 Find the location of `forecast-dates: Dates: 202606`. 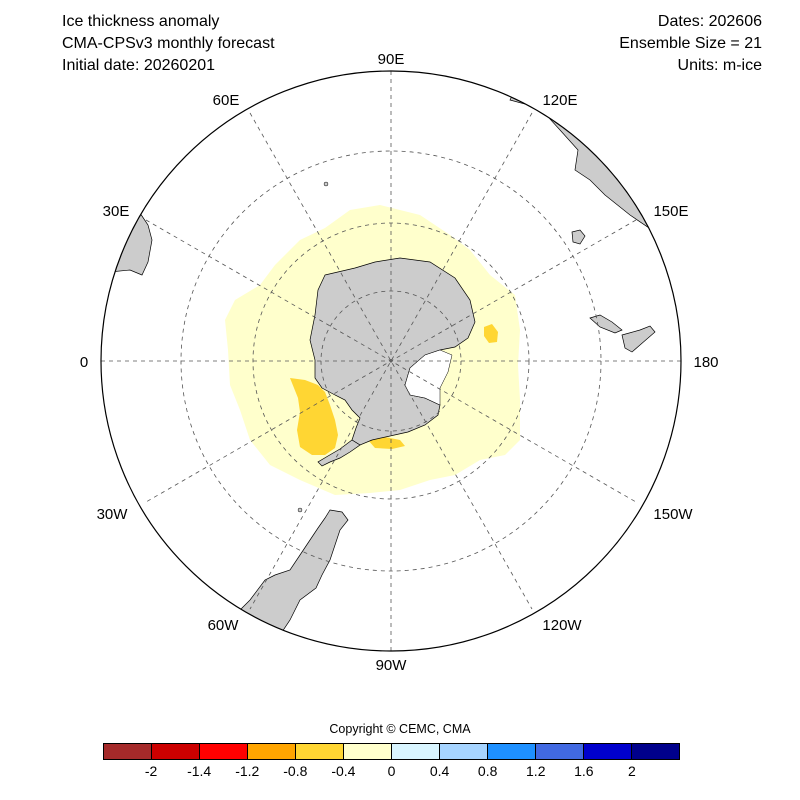

forecast-dates: Dates: 202606 is located at coordinates (709, 21).